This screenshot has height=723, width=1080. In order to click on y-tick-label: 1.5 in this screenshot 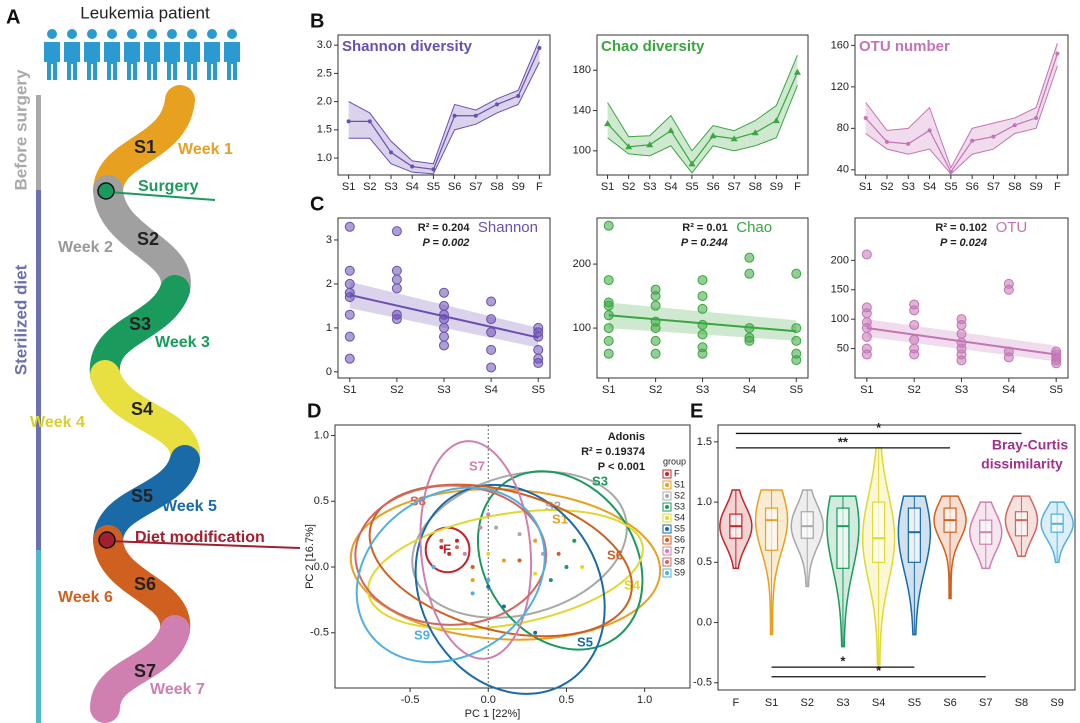, I will do `click(324, 130)`.